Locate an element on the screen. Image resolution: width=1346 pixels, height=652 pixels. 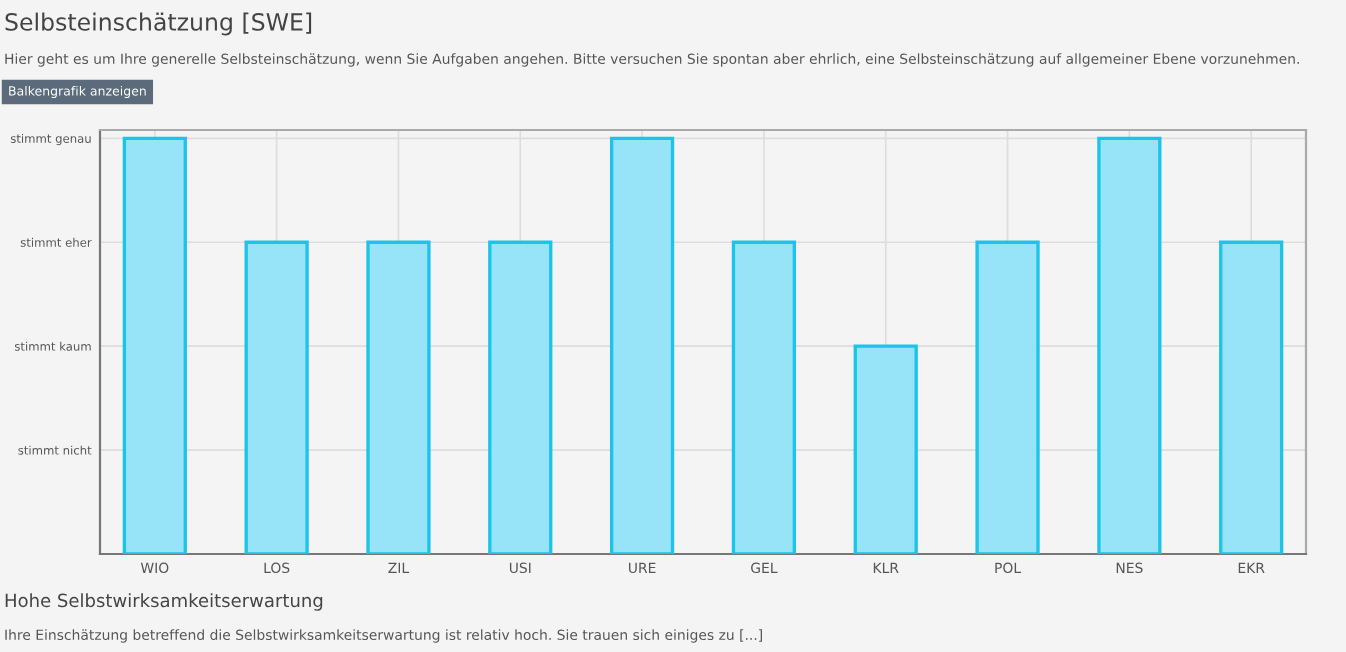
chart-title: Selbsteinschätzung [SWE] is located at coordinates (158, 24).